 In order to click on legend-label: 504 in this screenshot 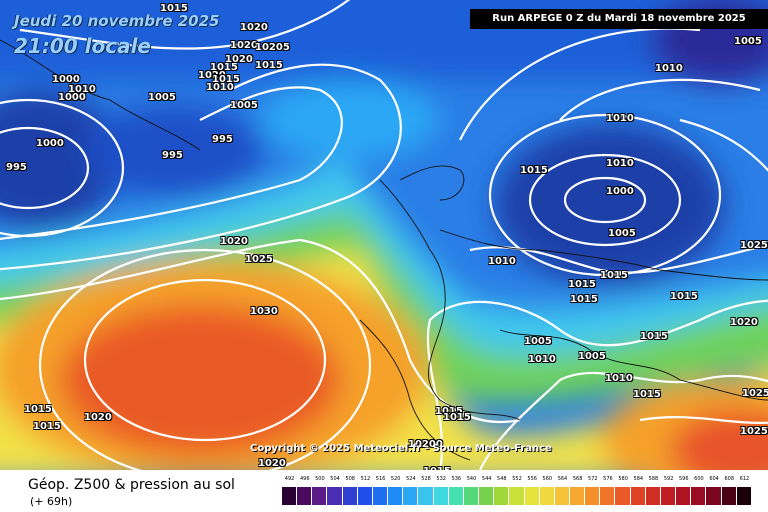, I will do `click(335, 479)`.